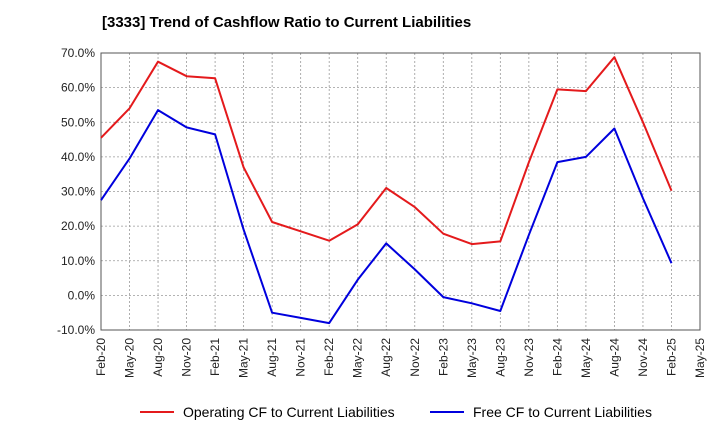 The height and width of the screenshot is (440, 720). I want to click on y-tick-label: 70.0%, so click(78, 53).